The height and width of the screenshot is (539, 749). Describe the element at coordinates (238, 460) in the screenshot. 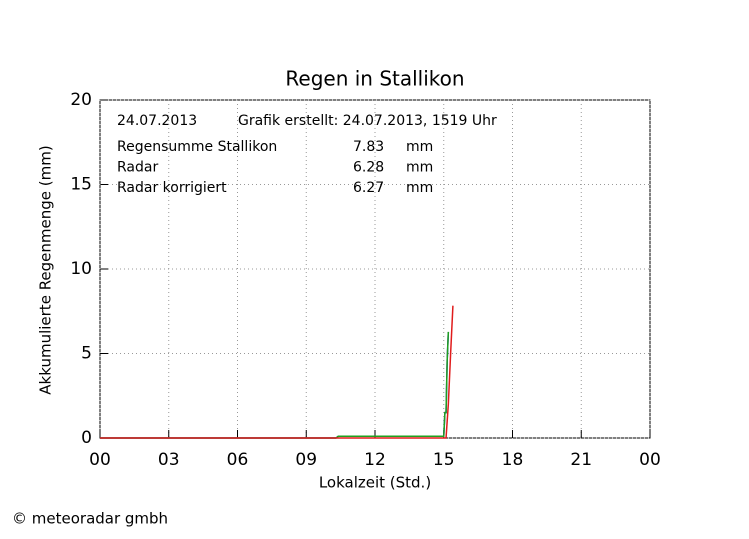

I see `x-tick-label: 06` at that location.